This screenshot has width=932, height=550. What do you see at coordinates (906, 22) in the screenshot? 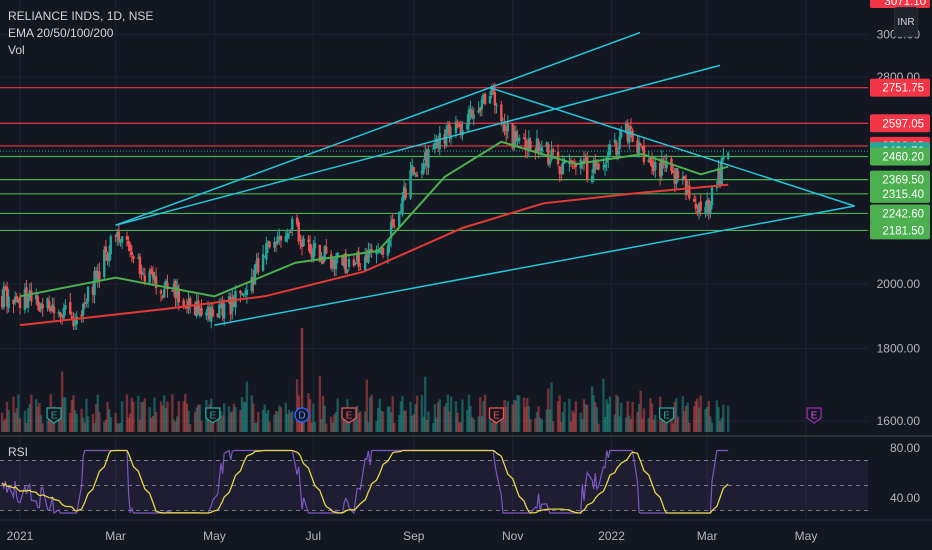
I see `currency-button: INR` at bounding box center [906, 22].